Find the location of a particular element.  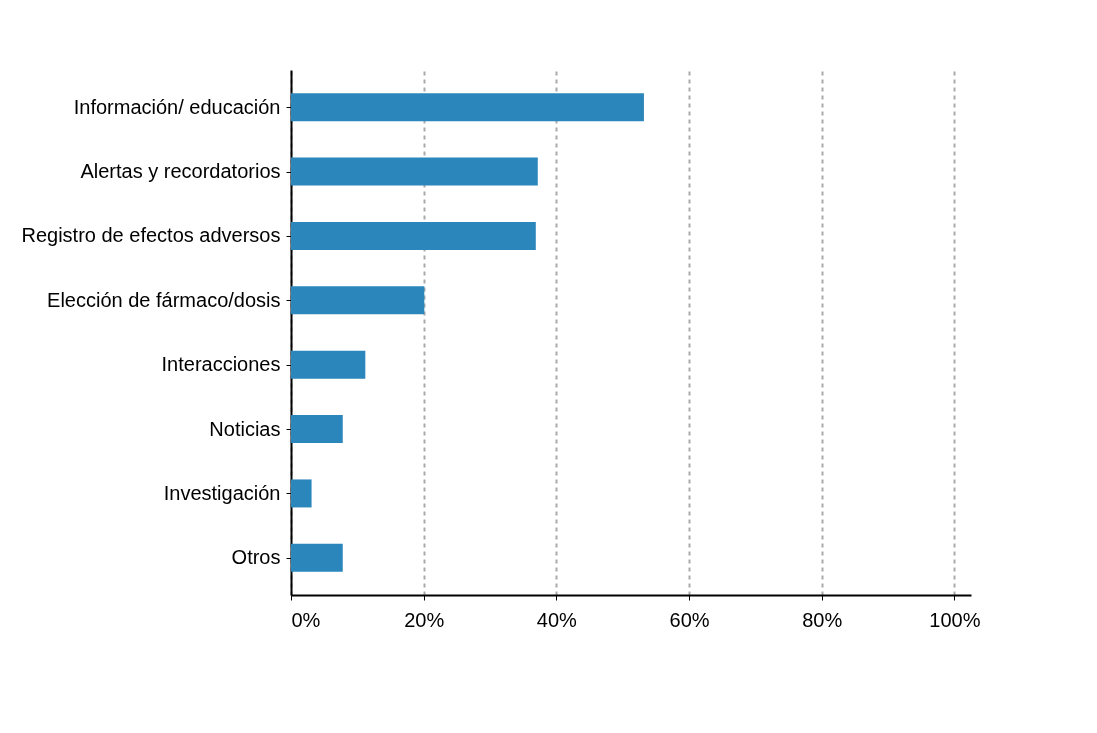

y-tick-label: Alertas y recordatorios is located at coordinates (180, 171).